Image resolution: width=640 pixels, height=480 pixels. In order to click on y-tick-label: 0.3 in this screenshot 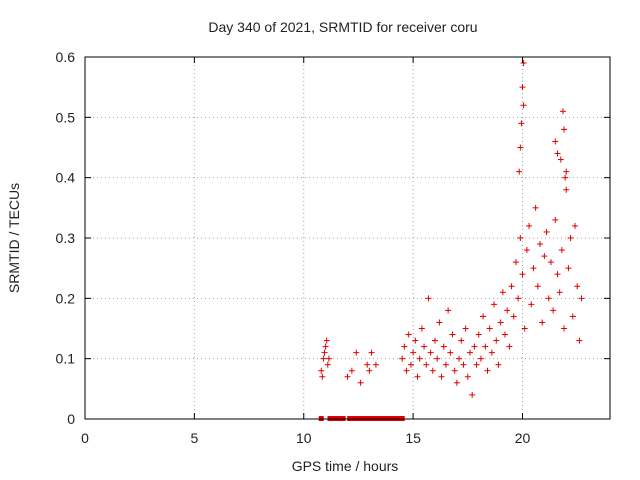, I will do `click(66, 238)`.